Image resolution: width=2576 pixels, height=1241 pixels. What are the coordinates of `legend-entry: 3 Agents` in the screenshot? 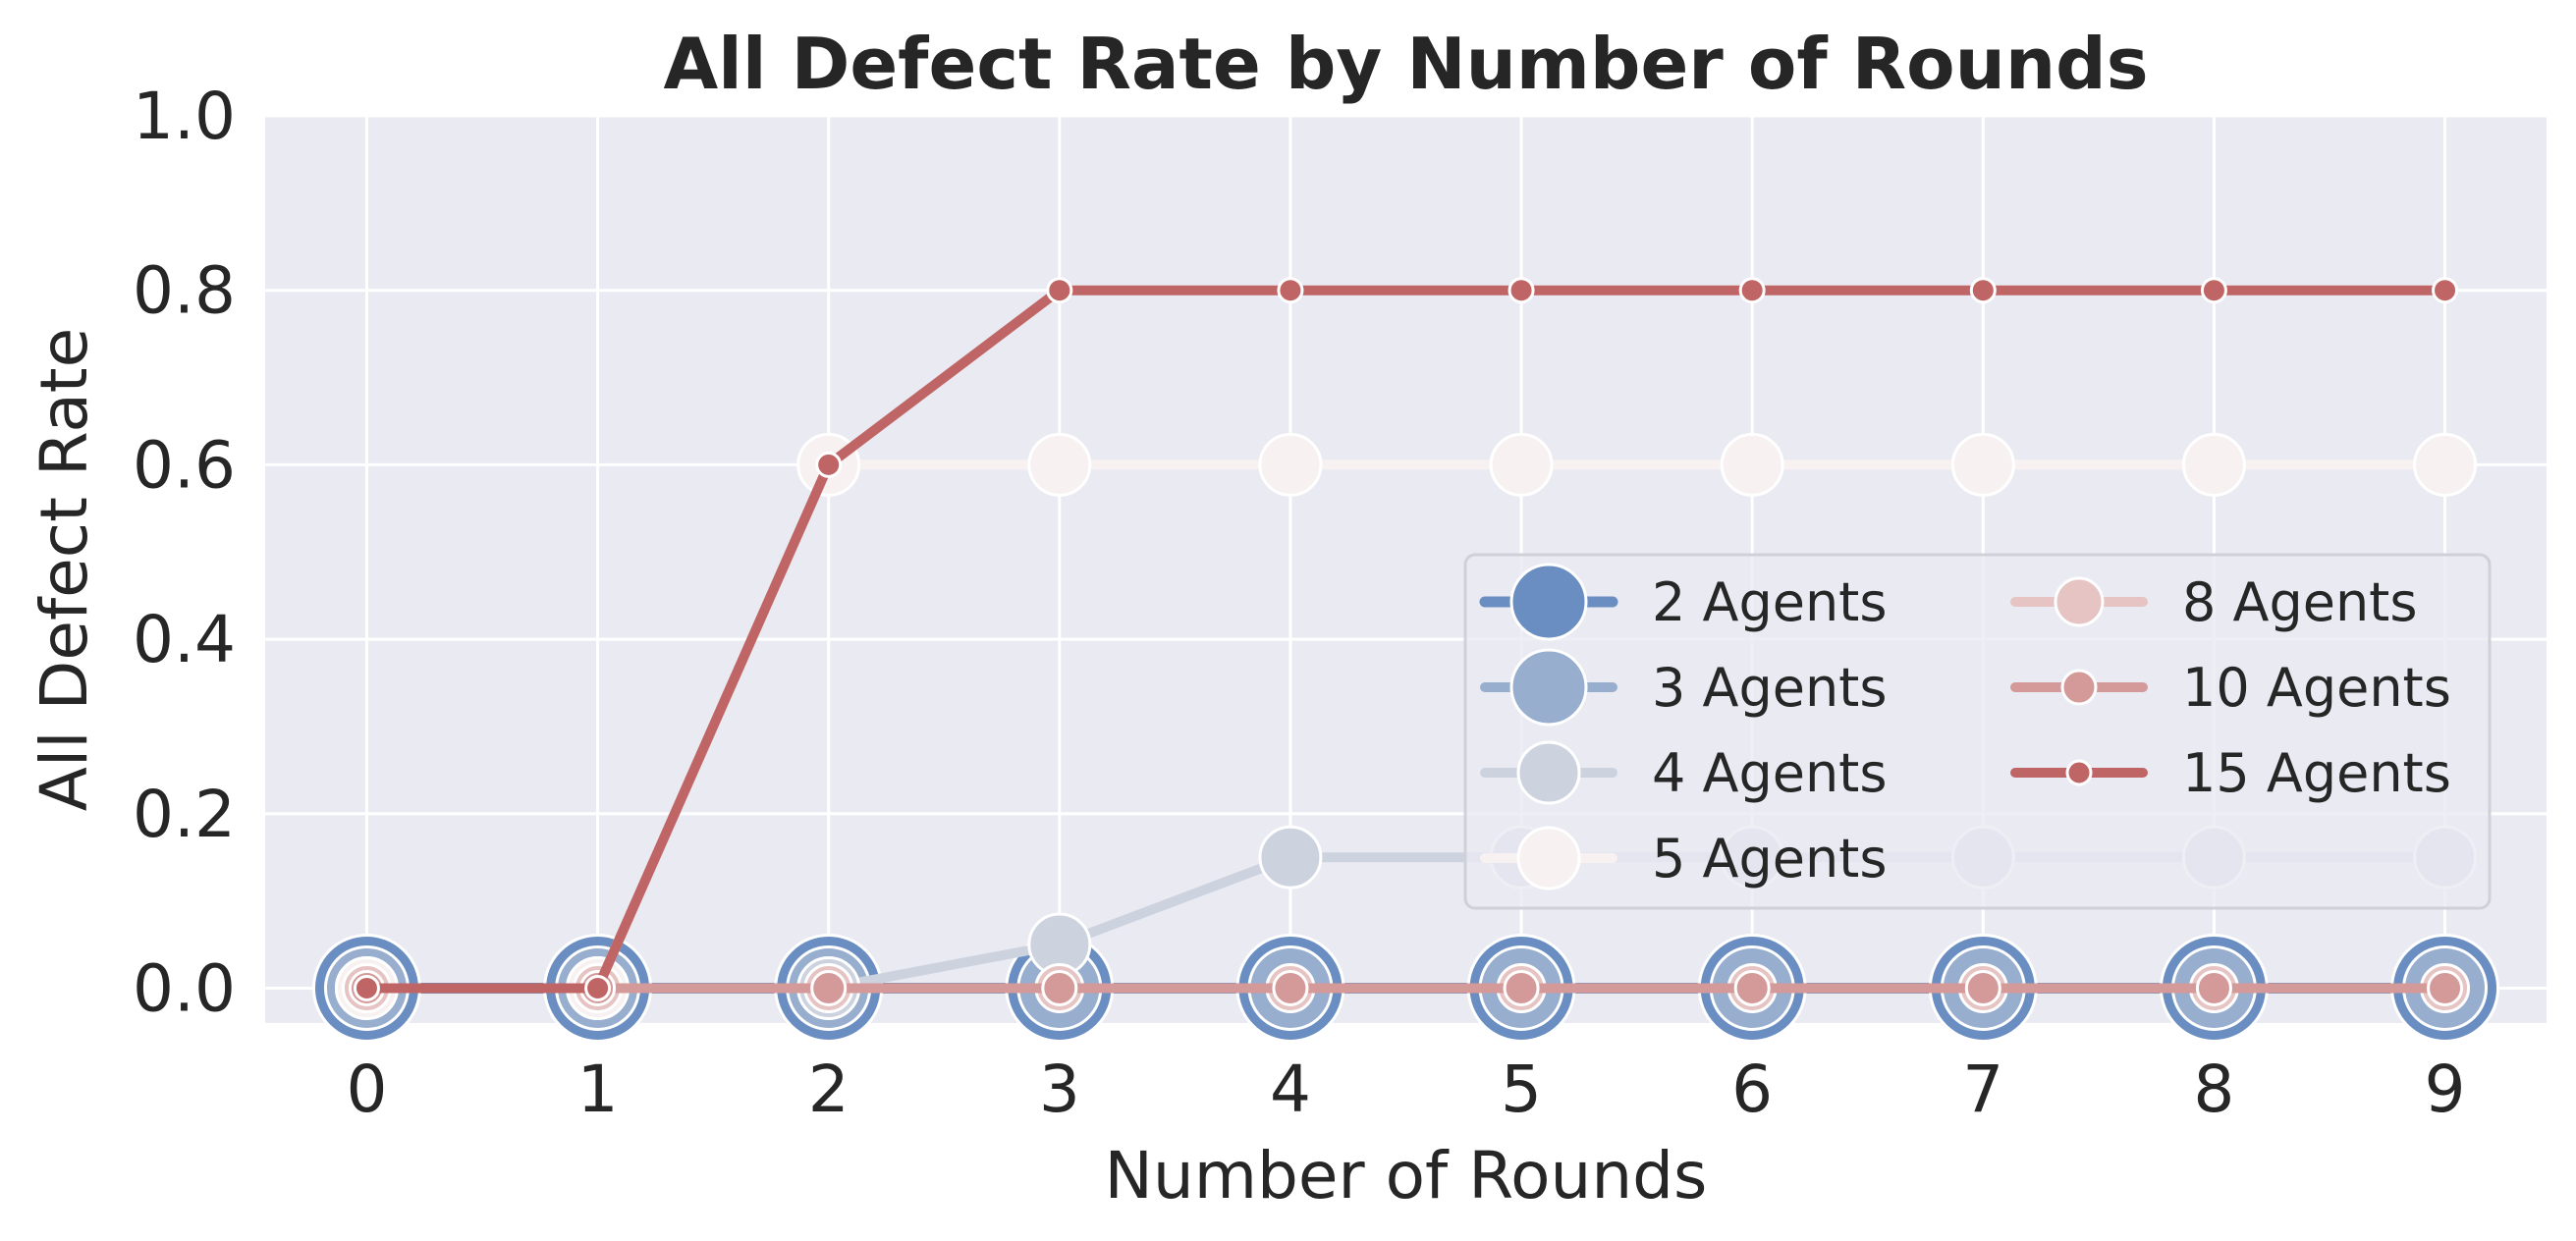 It's located at (1684, 688).